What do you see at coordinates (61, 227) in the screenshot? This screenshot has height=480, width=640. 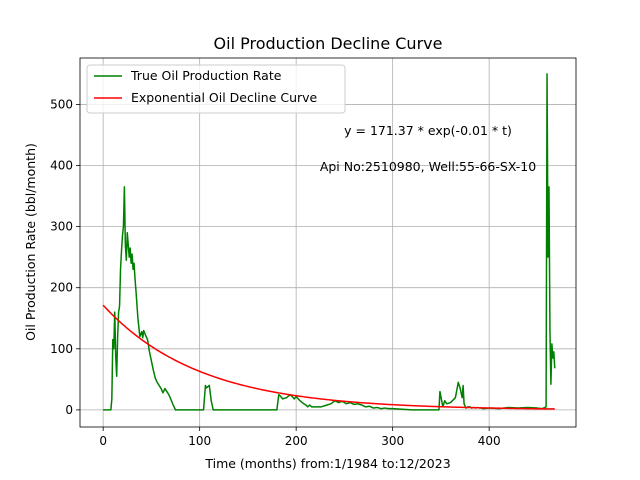 I see `y-tick-label: 300` at bounding box center [61, 227].